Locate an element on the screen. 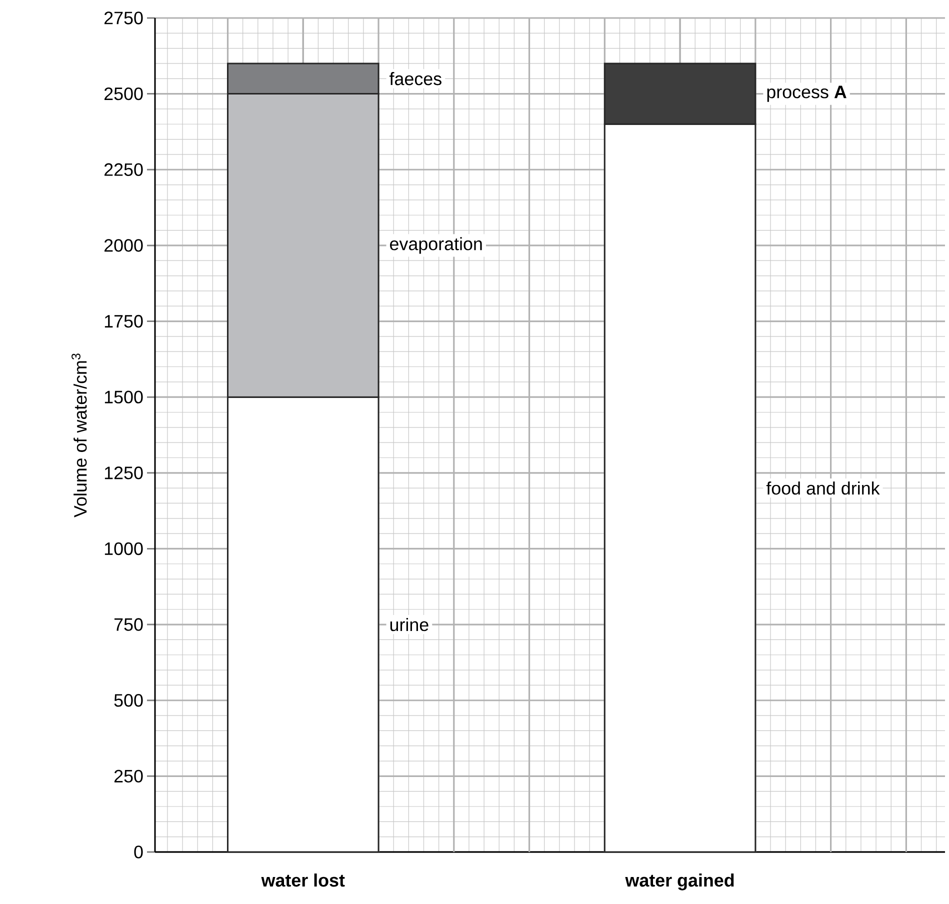  series-label: food and drink is located at coordinates (823, 488).